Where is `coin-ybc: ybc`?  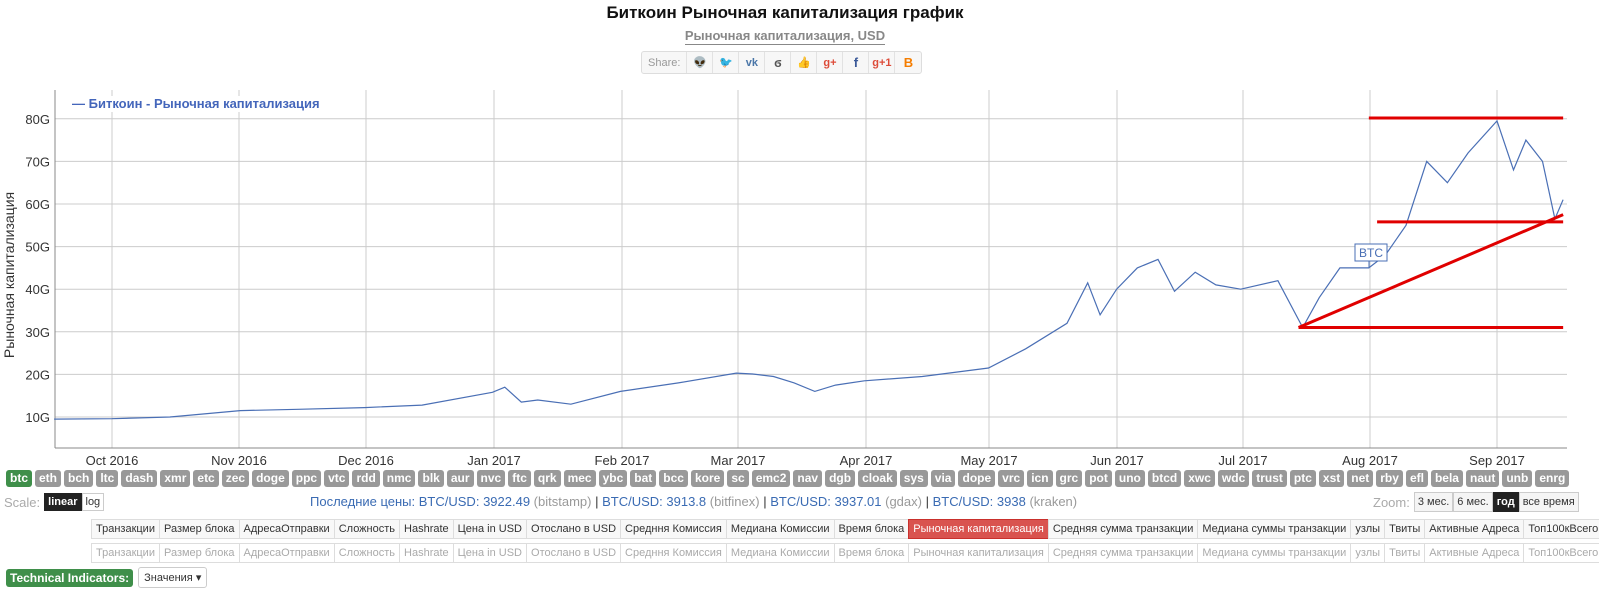
coin-ybc: ybc is located at coordinates (613, 478).